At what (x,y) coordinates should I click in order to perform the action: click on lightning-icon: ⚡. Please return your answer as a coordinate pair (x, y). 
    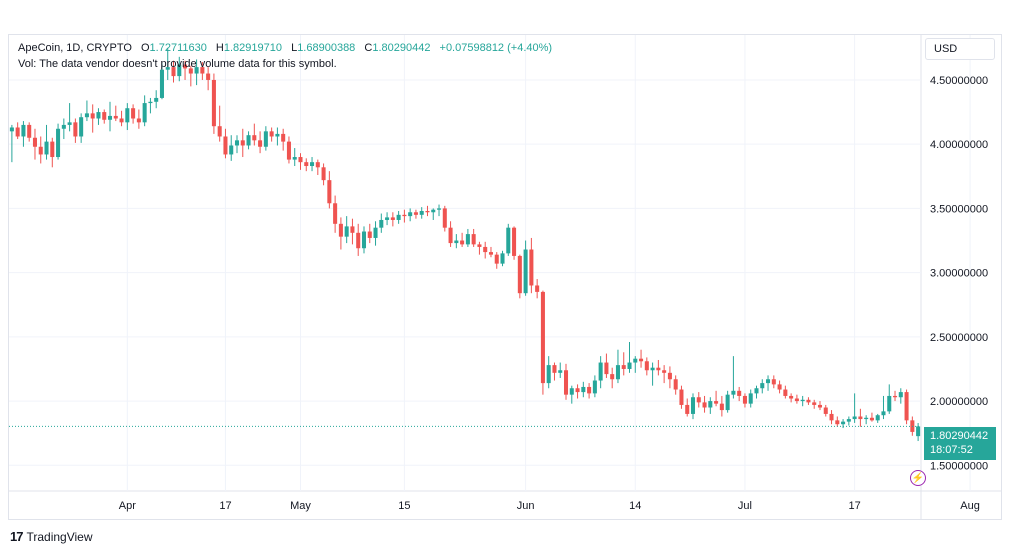
    Looking at the image, I should click on (918, 478).